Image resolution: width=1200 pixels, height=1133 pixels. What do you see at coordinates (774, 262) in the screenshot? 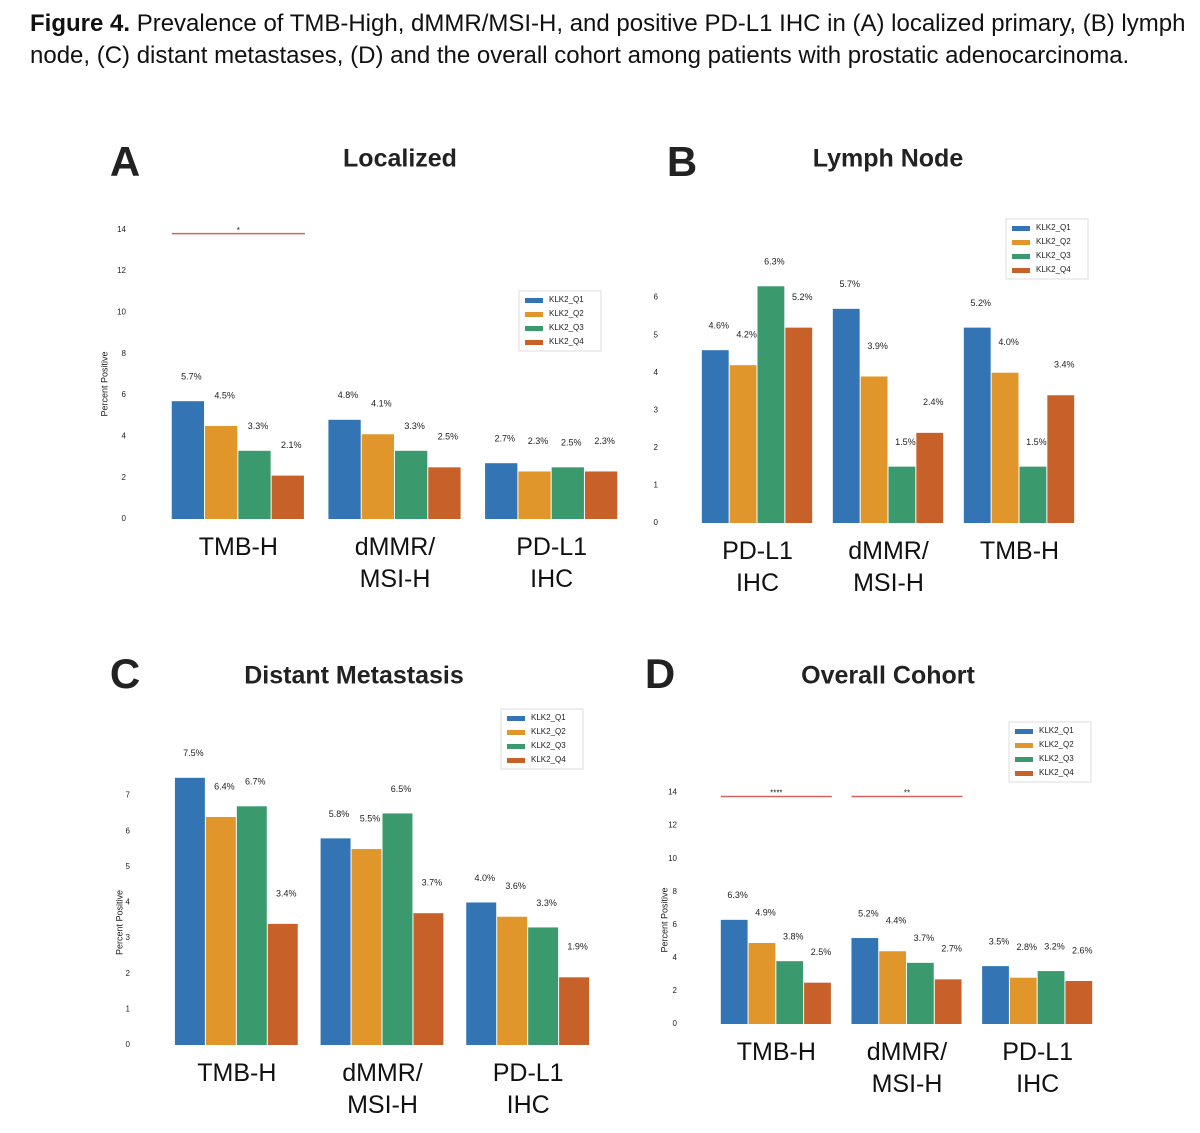
I see `value-label: 6.3%` at bounding box center [774, 262].